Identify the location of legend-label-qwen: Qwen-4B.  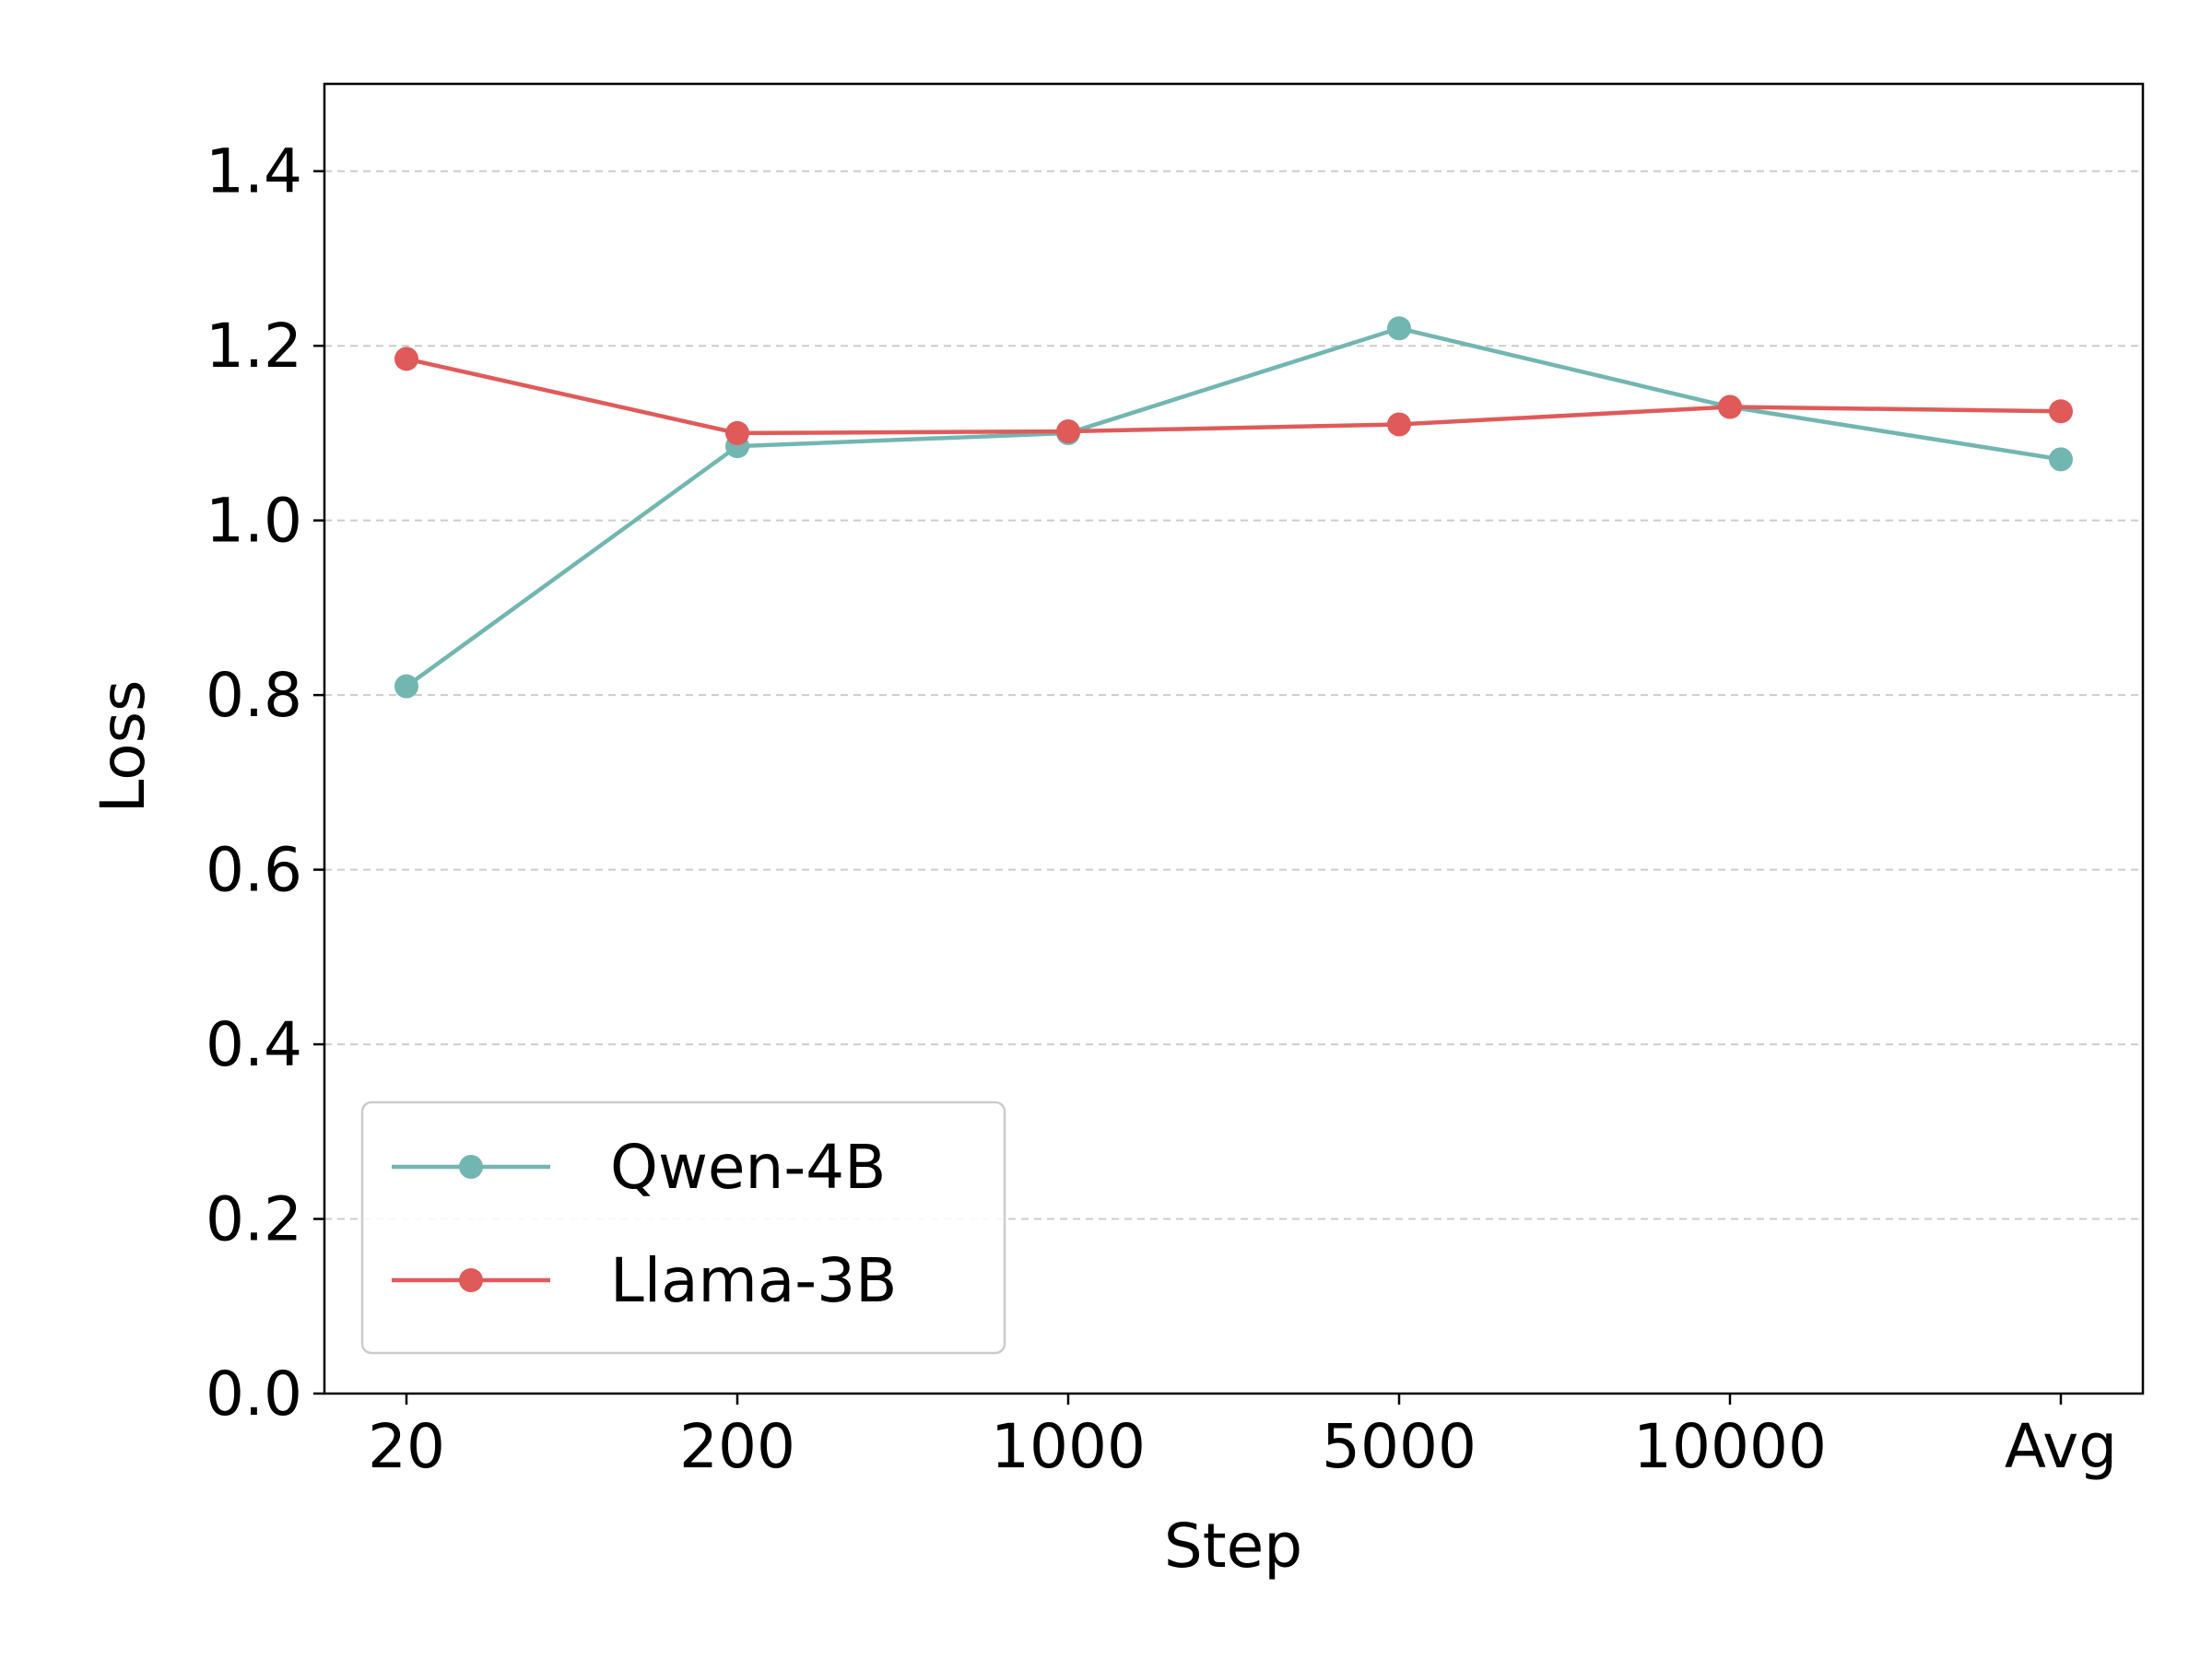
(748, 1167).